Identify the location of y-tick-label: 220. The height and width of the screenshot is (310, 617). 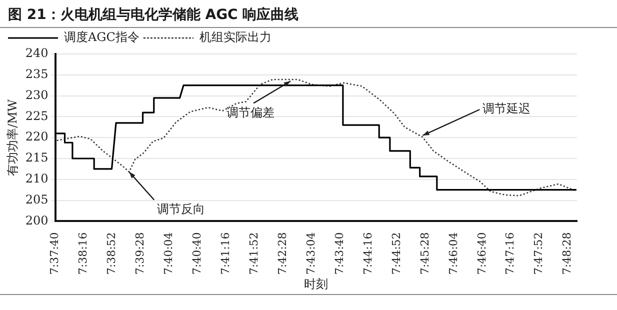
(36, 137).